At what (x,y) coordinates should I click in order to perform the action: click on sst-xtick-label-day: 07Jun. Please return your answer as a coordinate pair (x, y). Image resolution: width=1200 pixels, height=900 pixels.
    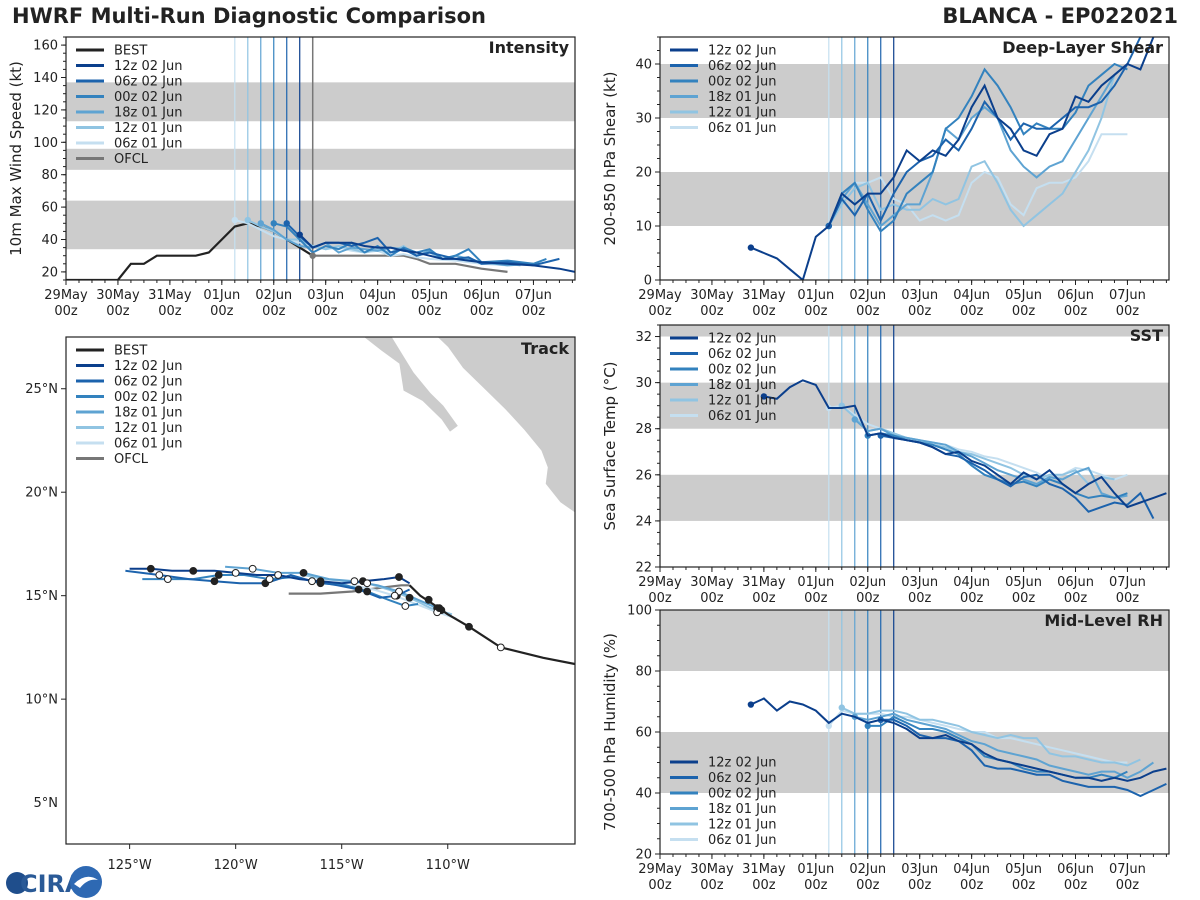
    Looking at the image, I should click on (1127, 582).